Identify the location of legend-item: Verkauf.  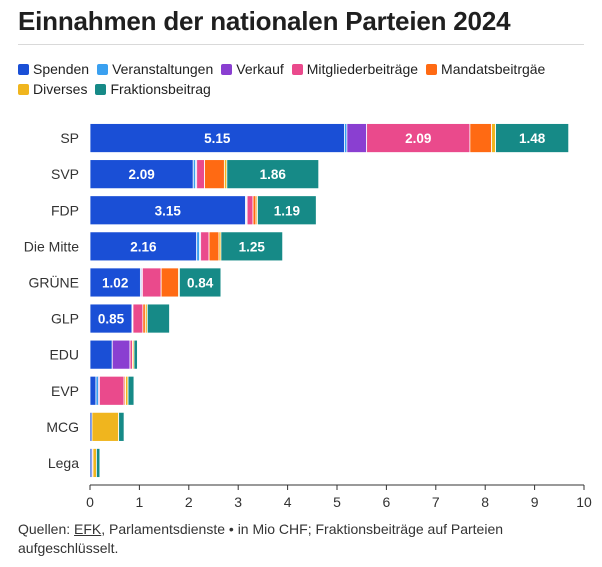
(252, 69).